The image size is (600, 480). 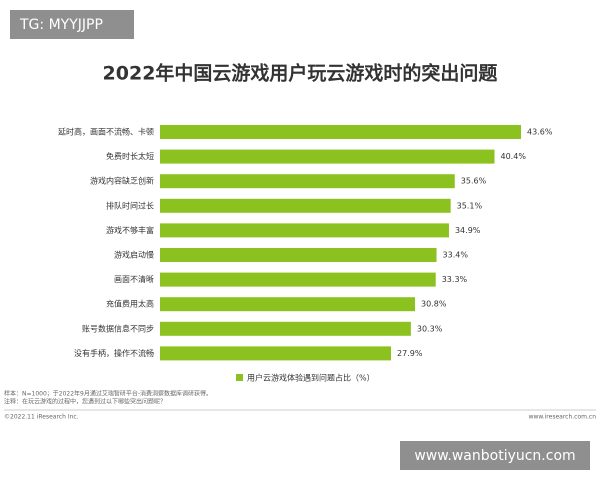 I want to click on value-label: 30.3%, so click(x=430, y=328).